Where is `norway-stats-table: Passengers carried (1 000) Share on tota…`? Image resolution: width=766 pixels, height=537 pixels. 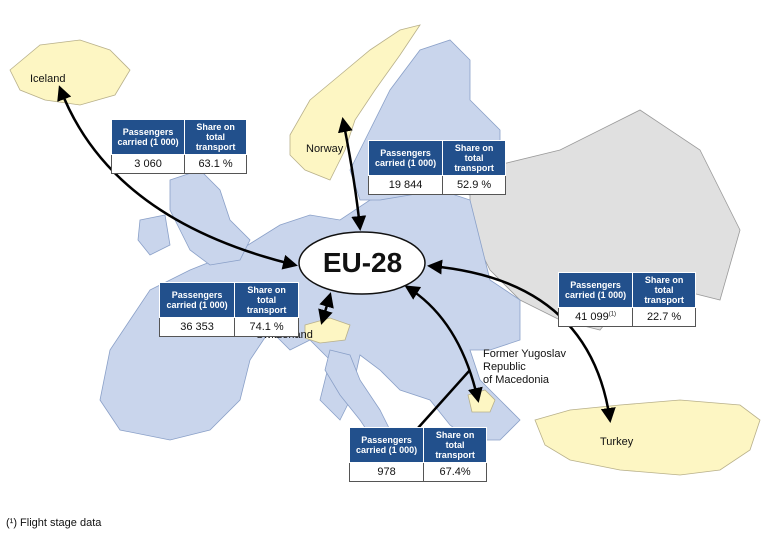
norway-stats-table: Passengers carried (1 000) Share on tota… is located at coordinates (436, 167).